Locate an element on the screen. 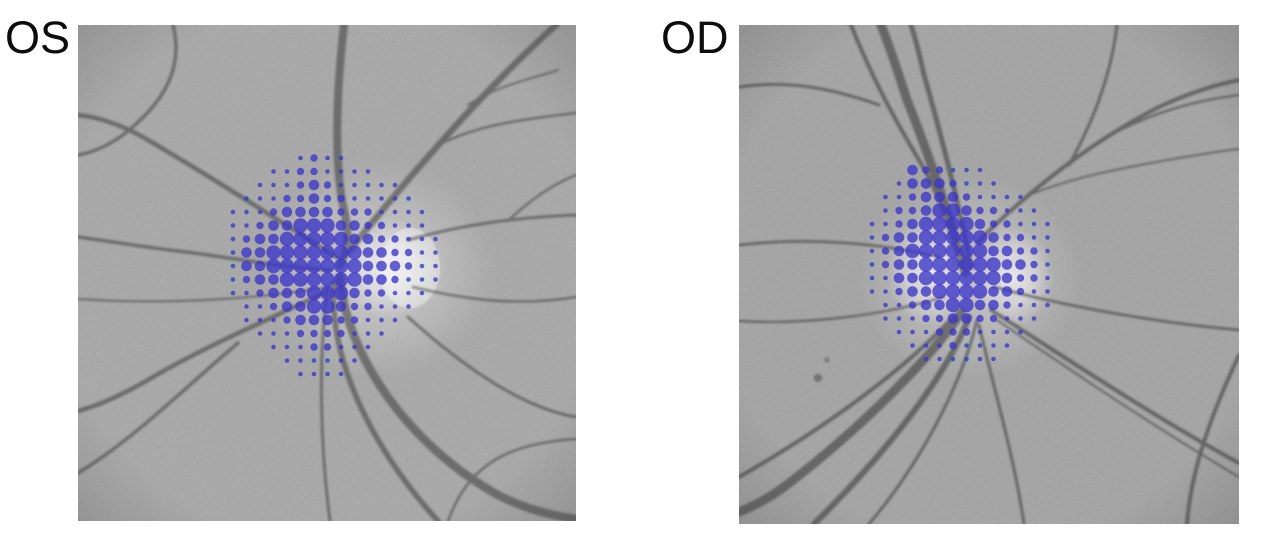  perfusion-dot-grid-od is located at coordinates (959, 263).